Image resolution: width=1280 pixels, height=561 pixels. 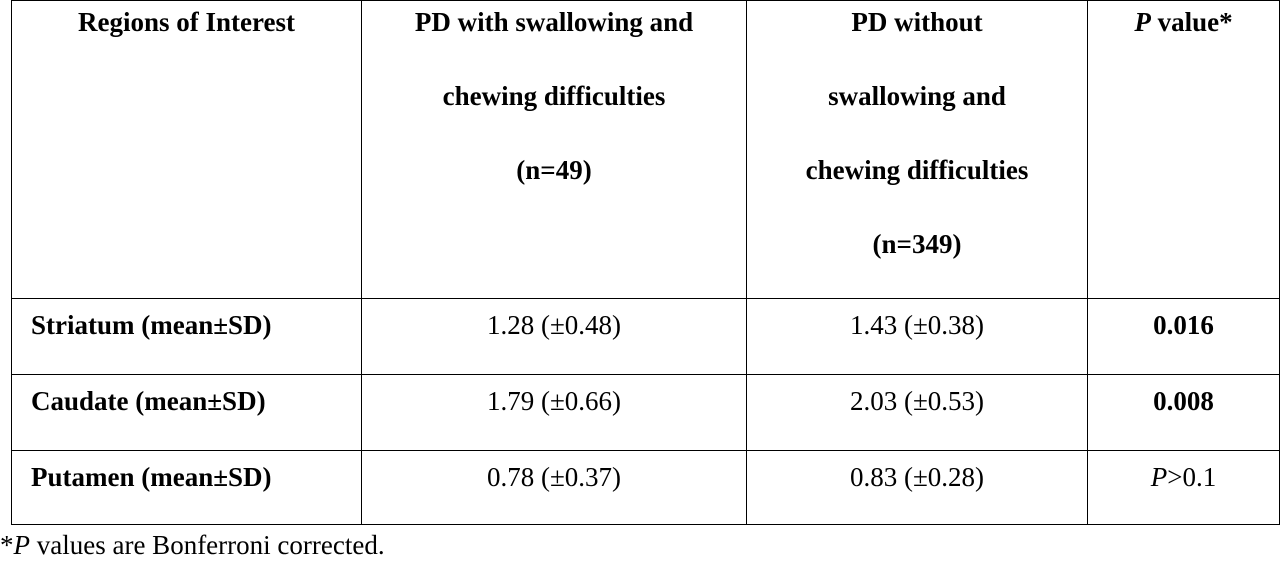 I want to click on row-with-value: 1.79 (±0.66), so click(x=554, y=412).